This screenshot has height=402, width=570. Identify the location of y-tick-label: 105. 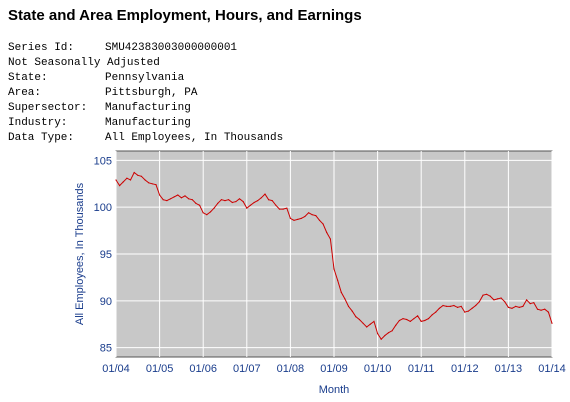
(103, 161).